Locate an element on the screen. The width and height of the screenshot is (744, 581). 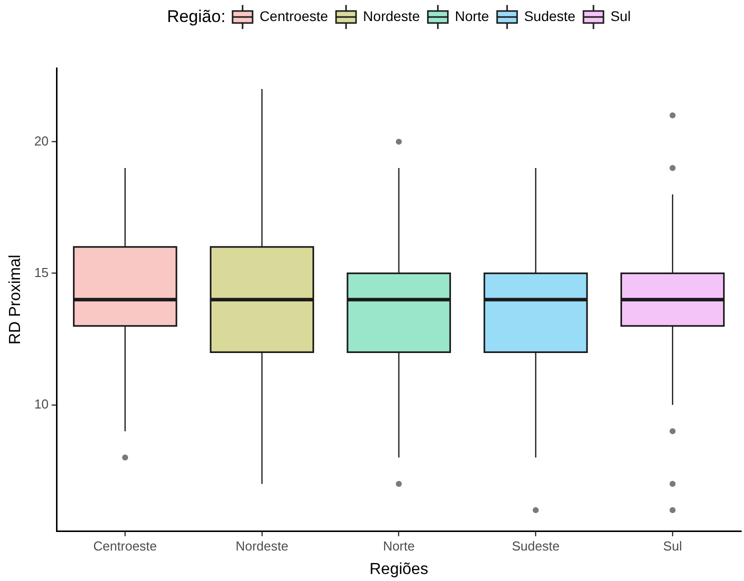
x-tick-label: Nordeste is located at coordinates (262, 546).